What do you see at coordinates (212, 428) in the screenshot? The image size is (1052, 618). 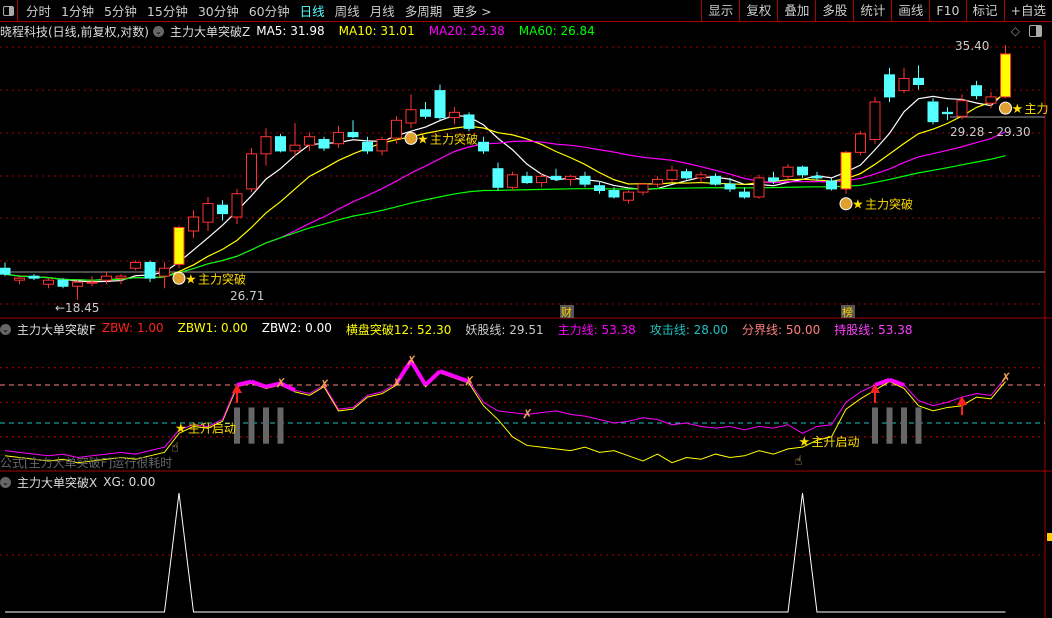 I see `indicator-signal-label: 主升启动` at bounding box center [212, 428].